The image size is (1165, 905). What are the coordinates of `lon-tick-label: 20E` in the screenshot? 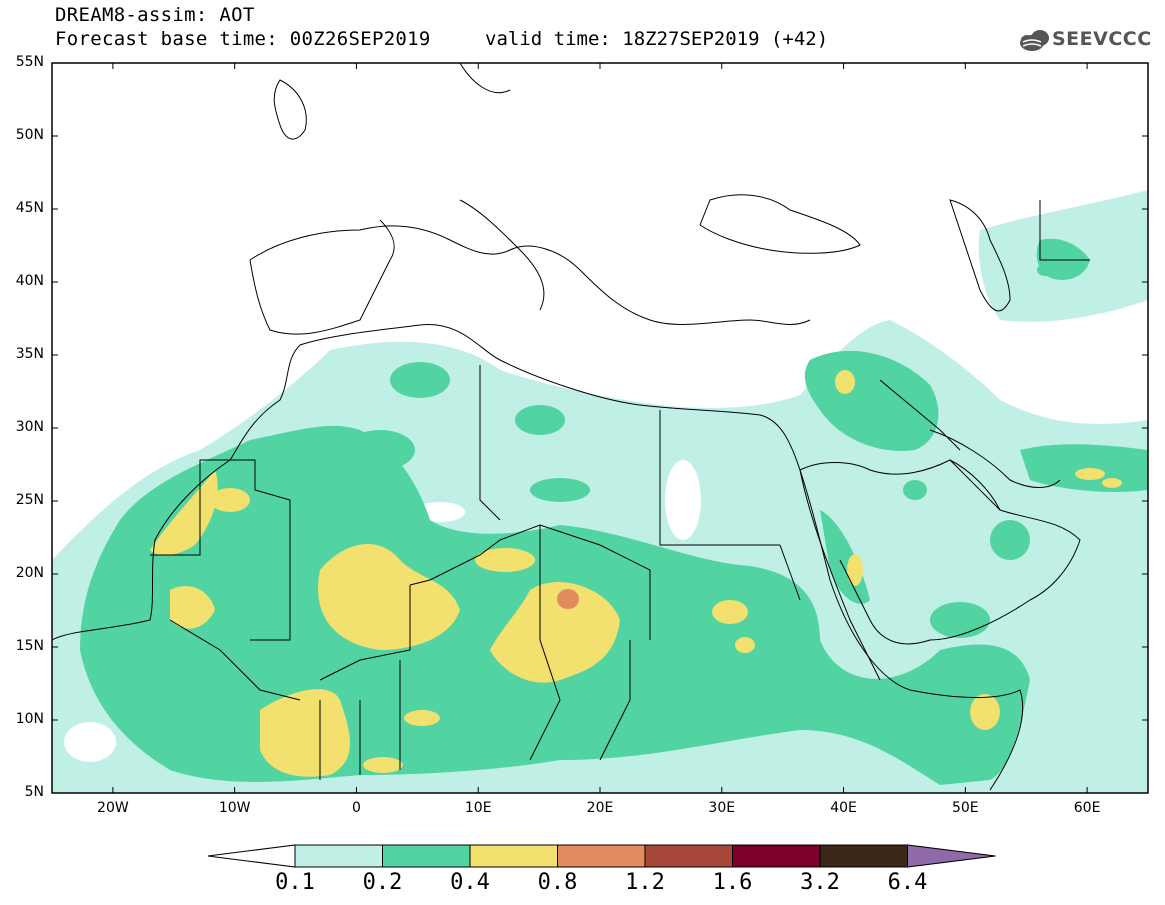 It's located at (600, 808).